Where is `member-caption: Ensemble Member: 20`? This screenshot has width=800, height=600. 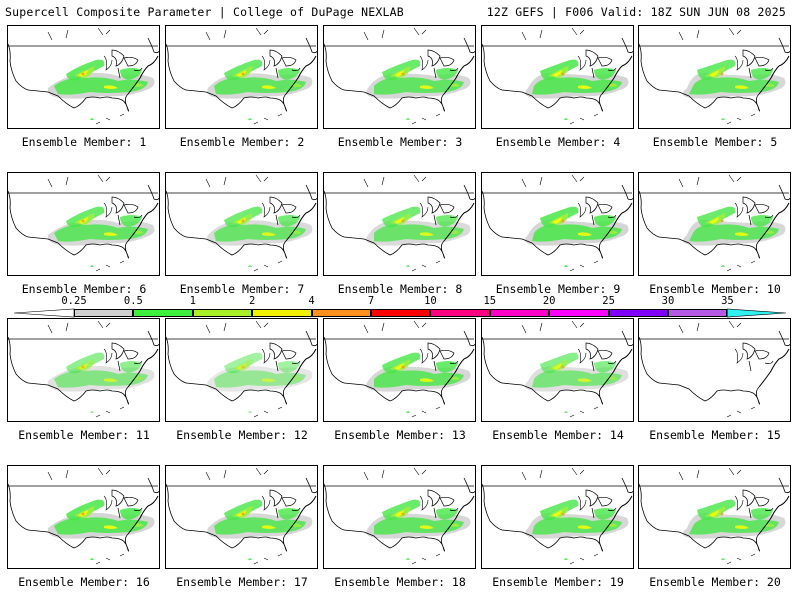 member-caption: Ensemble Member: 20 is located at coordinates (715, 582).